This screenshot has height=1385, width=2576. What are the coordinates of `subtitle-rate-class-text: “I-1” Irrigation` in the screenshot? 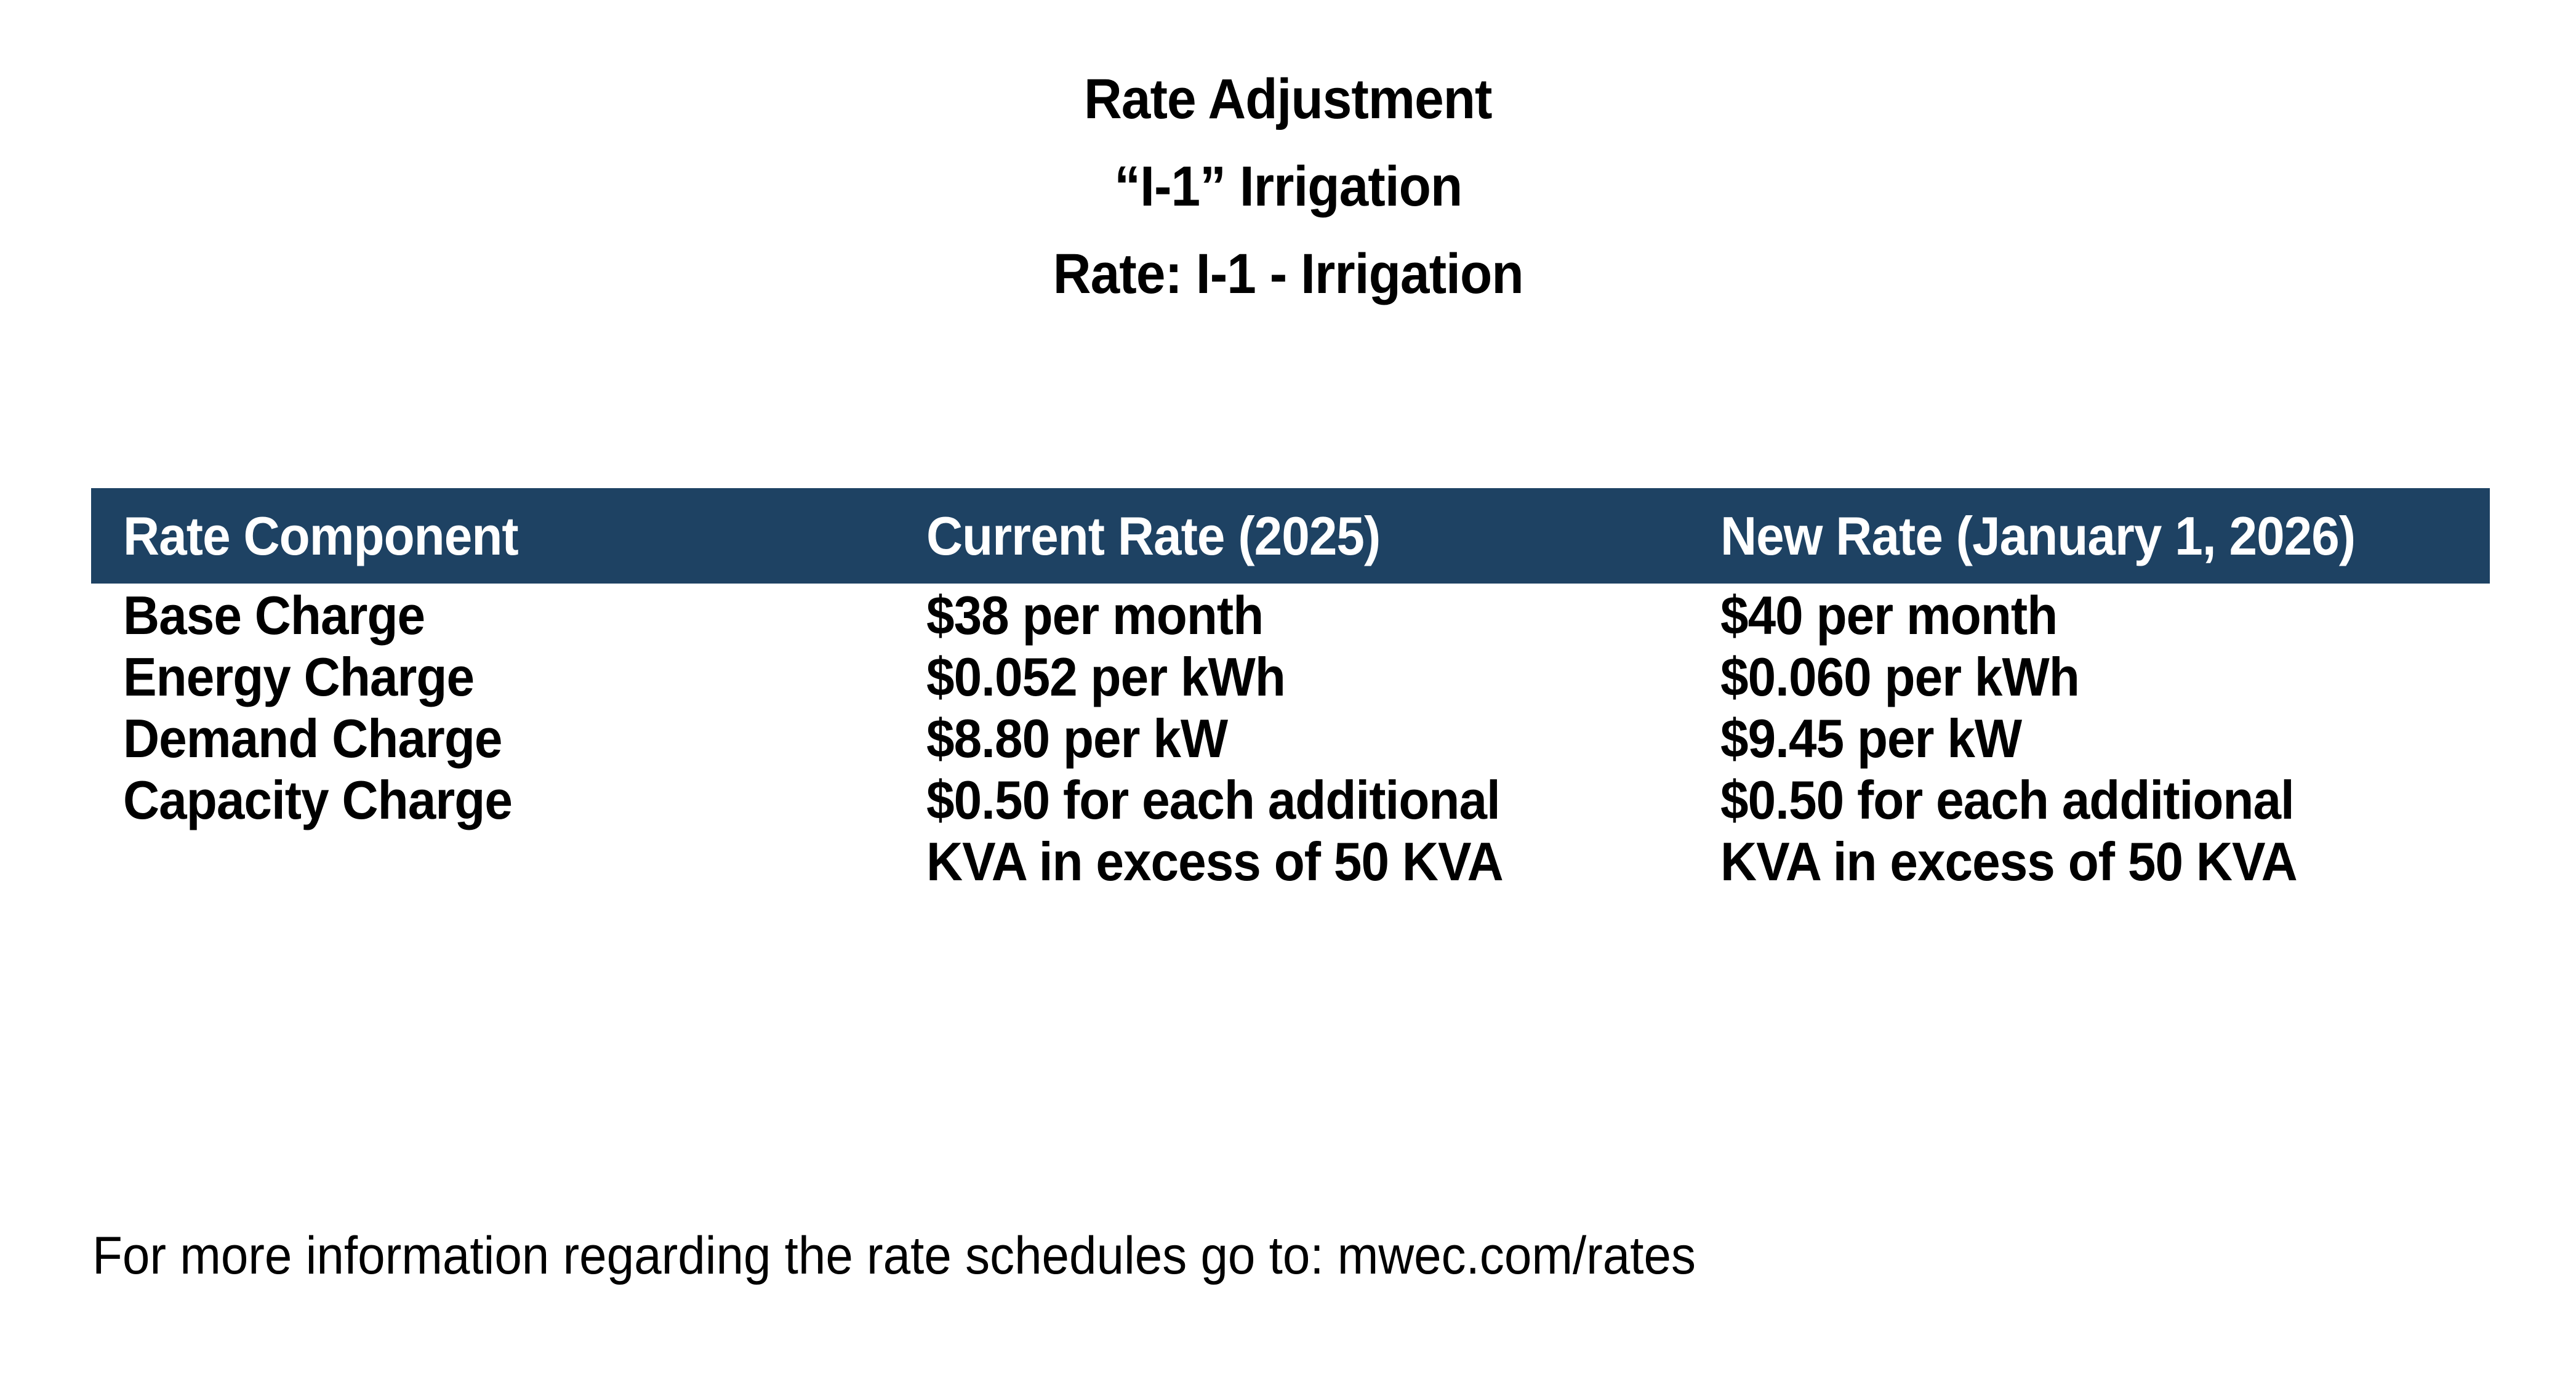 It's located at (1288, 186).